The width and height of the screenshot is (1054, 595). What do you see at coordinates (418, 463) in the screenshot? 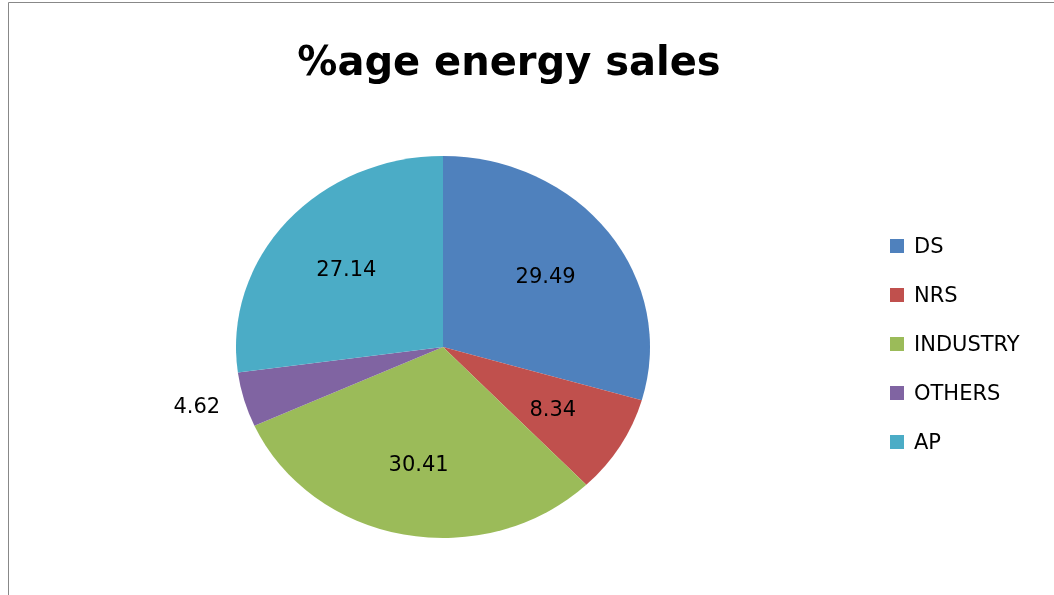
I see `data-label: 30.41` at bounding box center [418, 463].